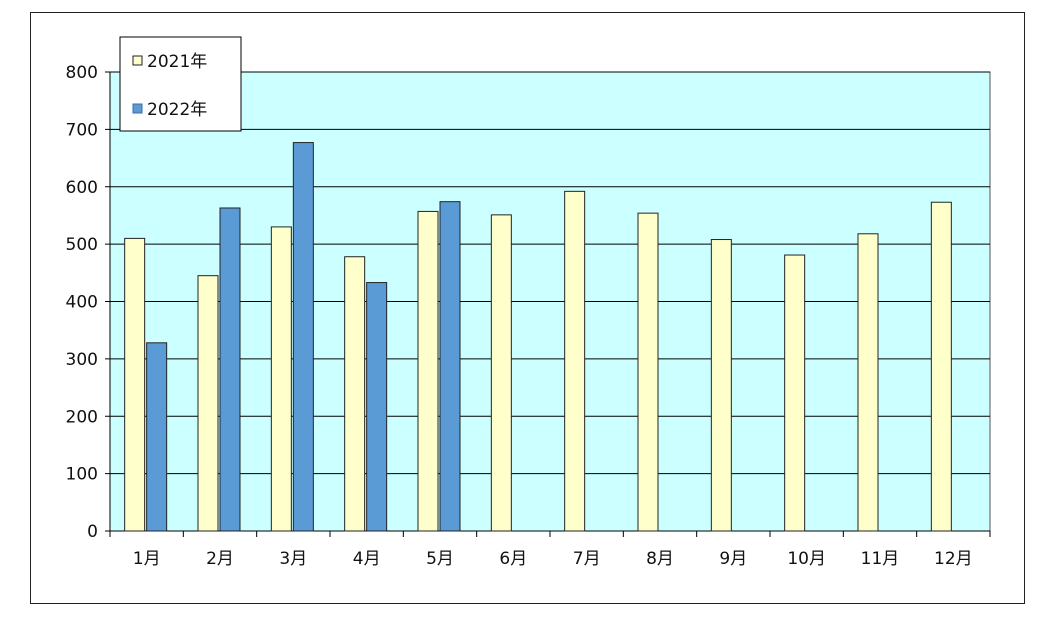  I want to click on y-tick-label: 200, so click(82, 417).